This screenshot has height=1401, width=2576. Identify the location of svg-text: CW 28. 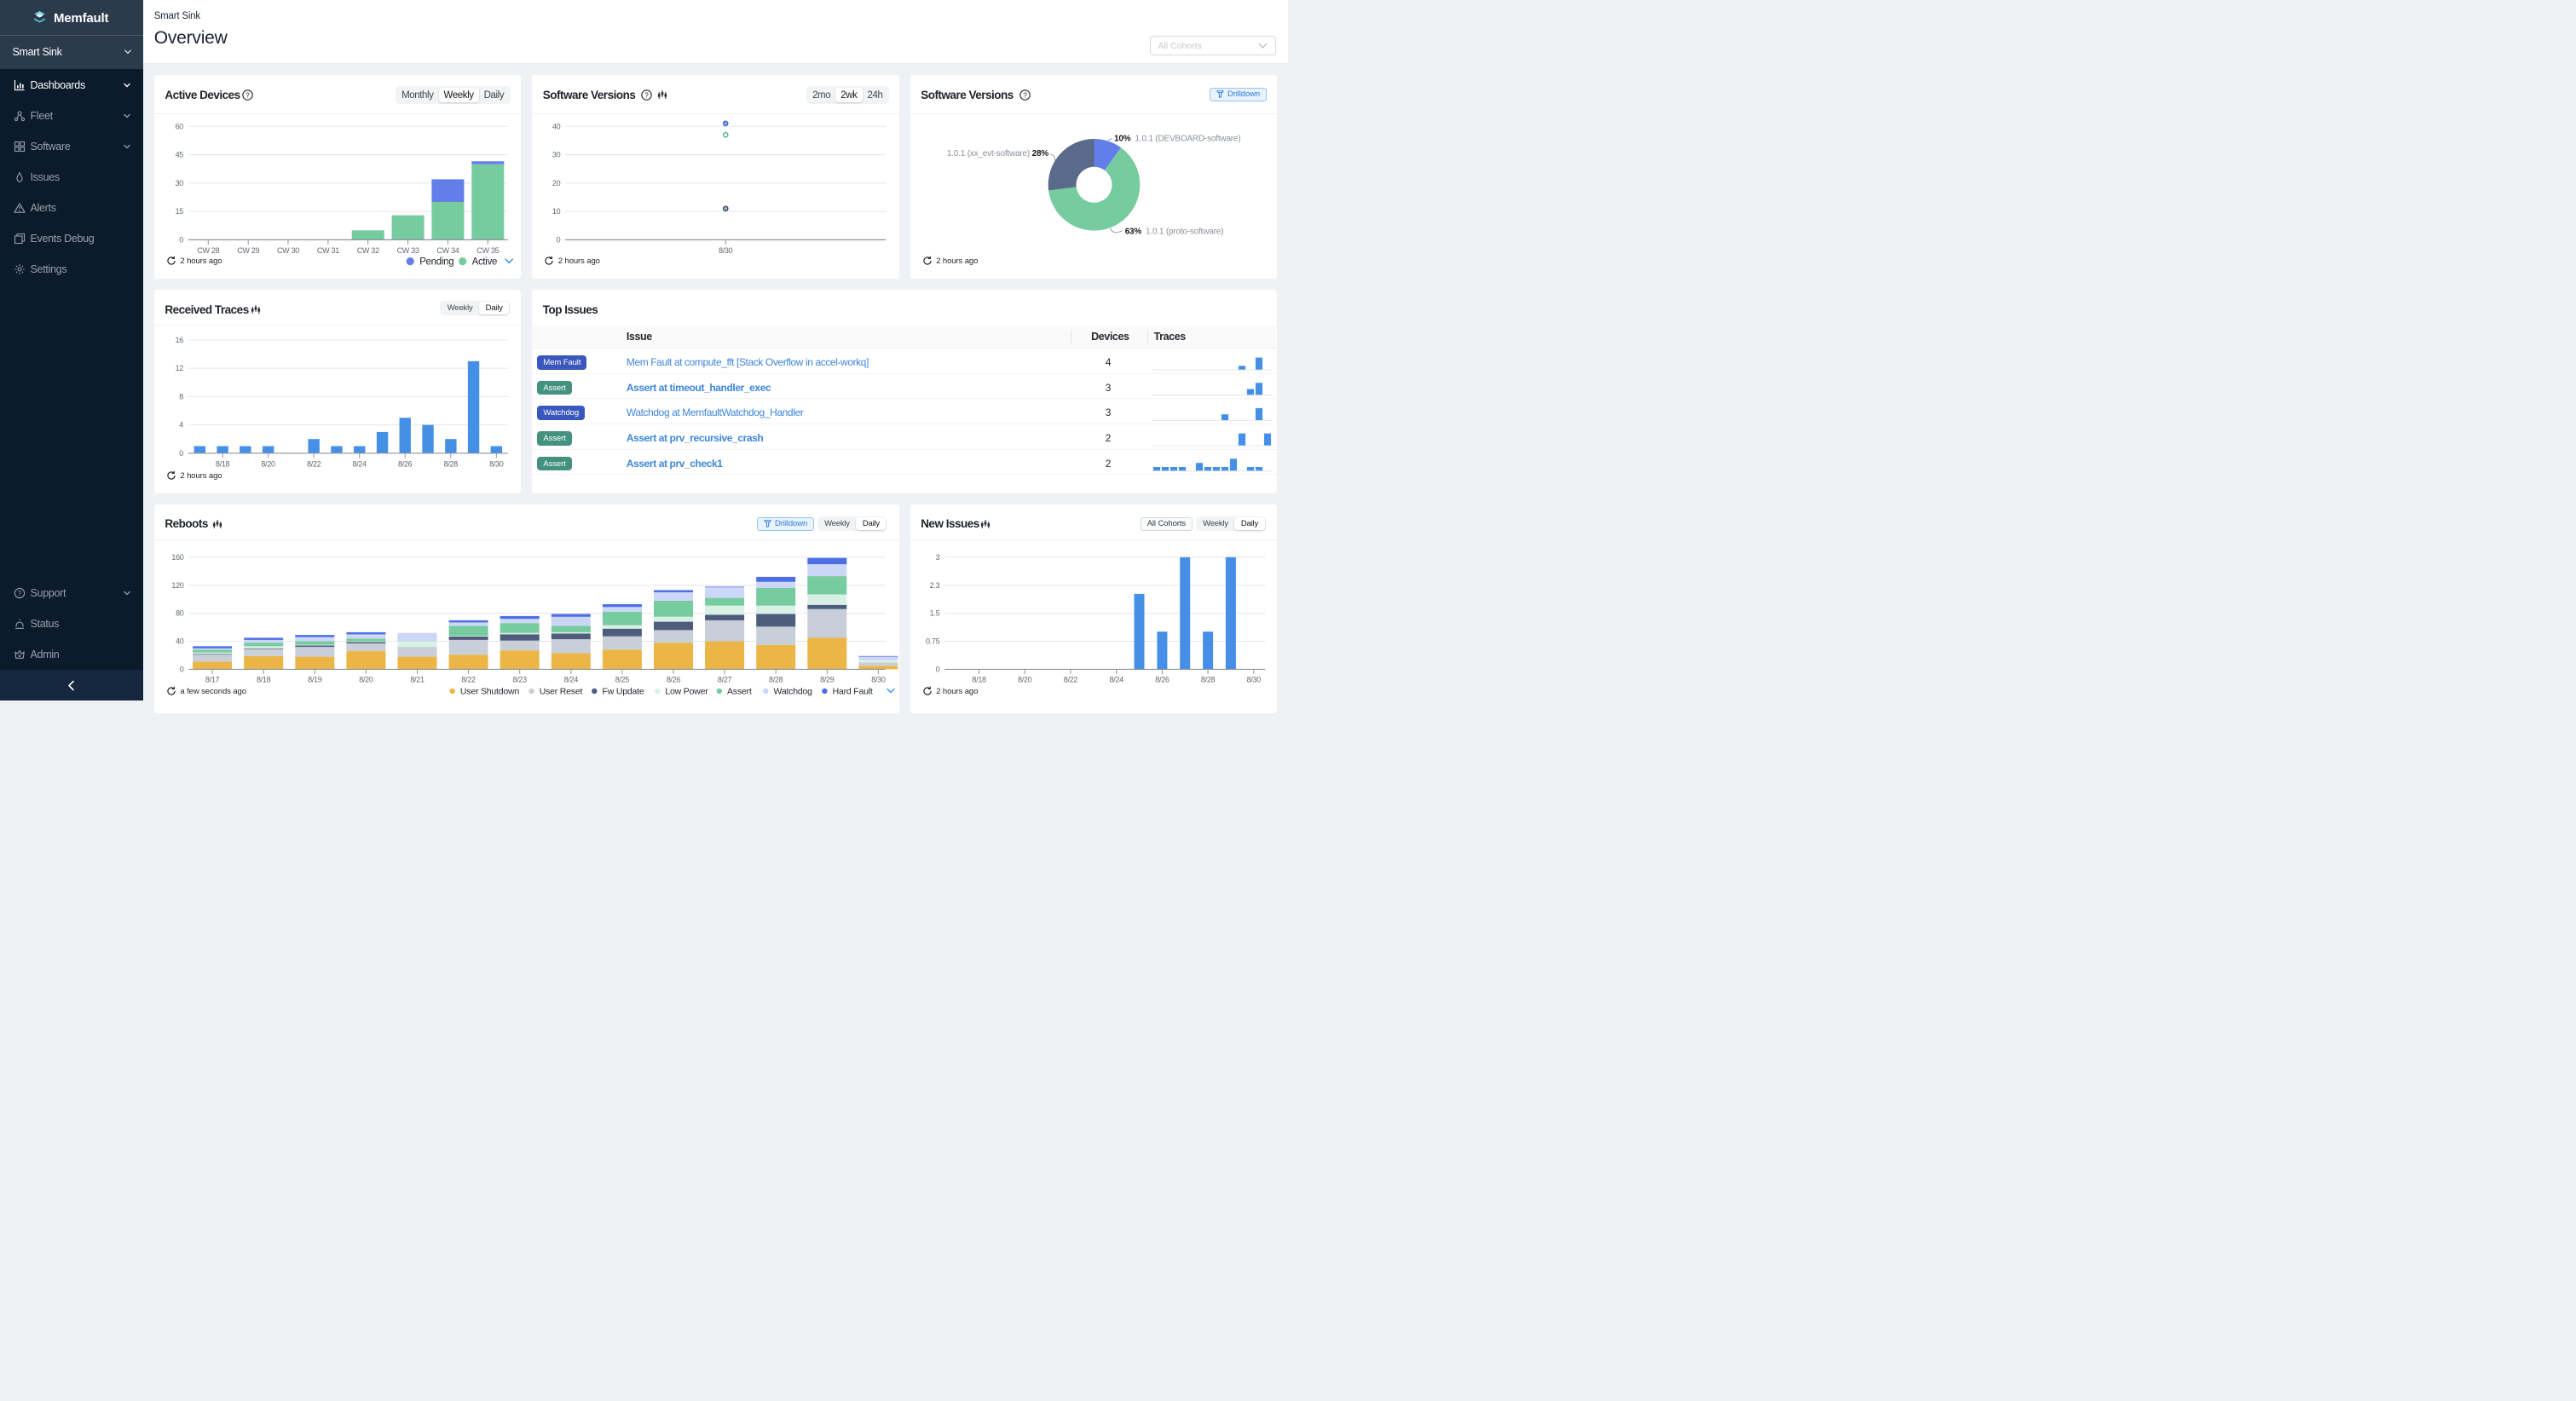
(208, 250).